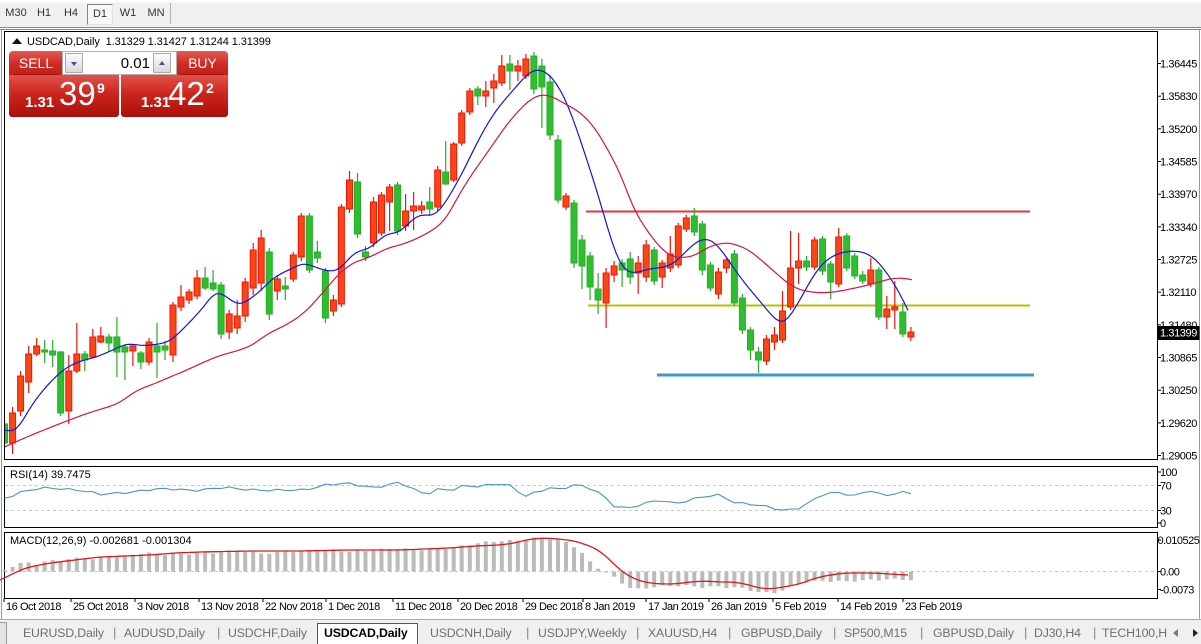 This screenshot has width=1201, height=644. I want to click on svg-text: 70, so click(1166, 487).